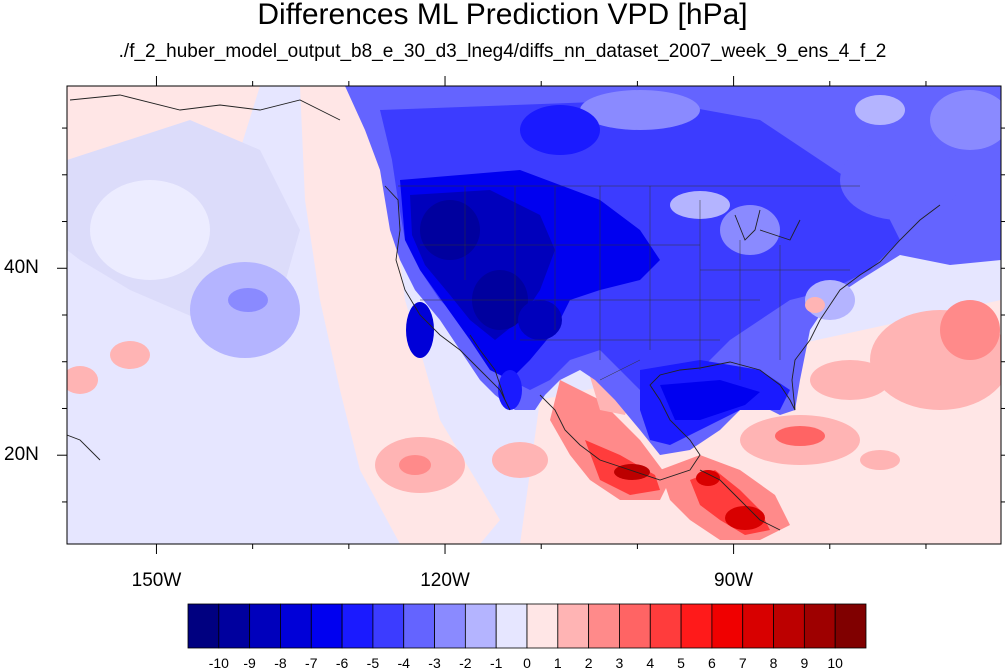 The width and height of the screenshot is (1005, 672). I want to click on colorbar-level-label: -10, so click(218, 663).